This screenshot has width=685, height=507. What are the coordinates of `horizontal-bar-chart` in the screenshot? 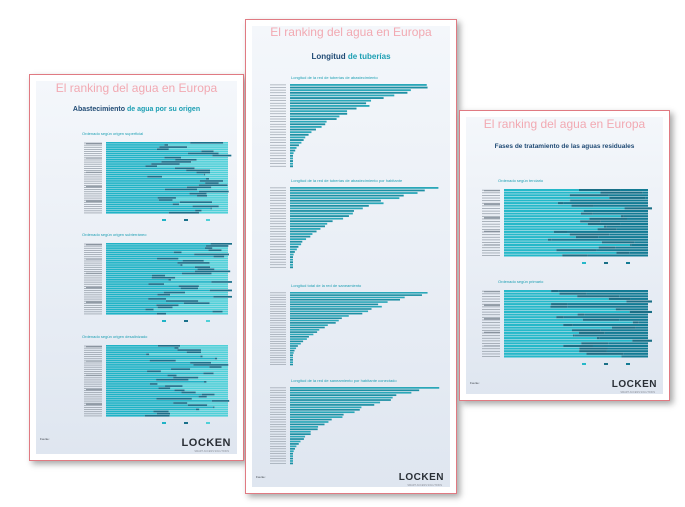 It's located at (356, 229).